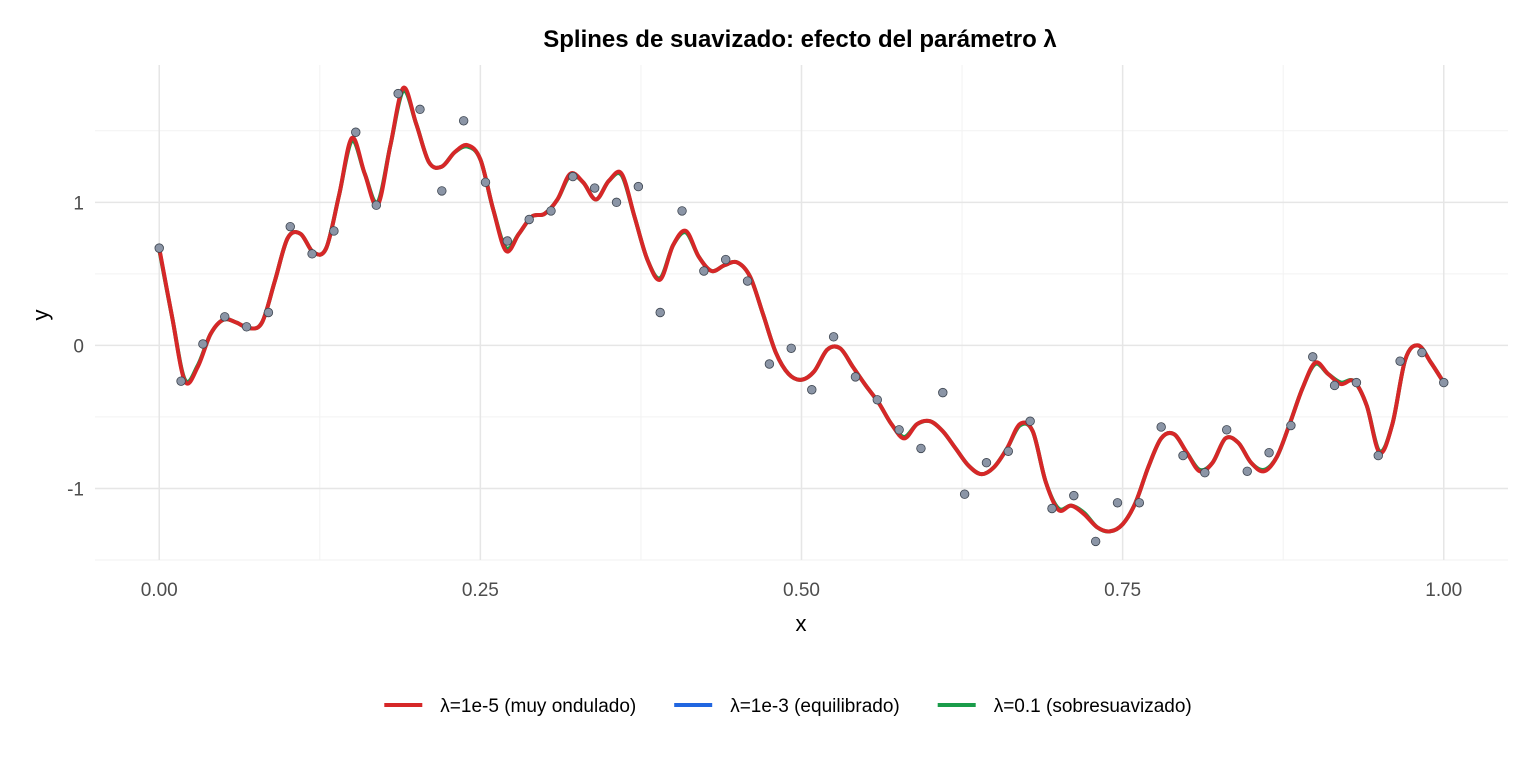 The width and height of the screenshot is (1536, 768). I want to click on y-tick-label: 1, so click(78, 203).